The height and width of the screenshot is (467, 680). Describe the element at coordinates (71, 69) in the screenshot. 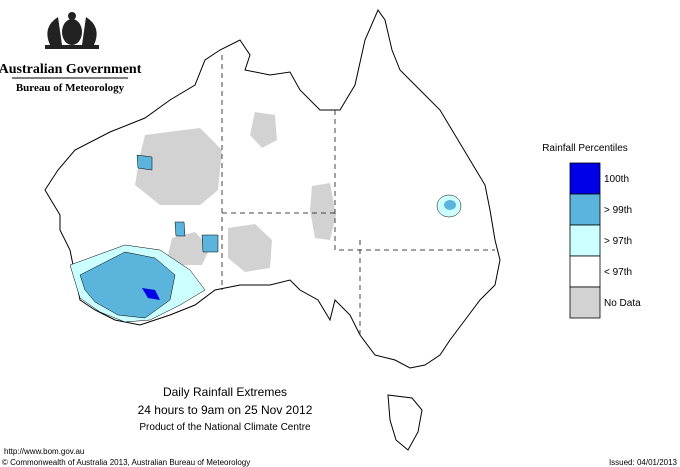

I see `government-name: Australian Government` at that location.